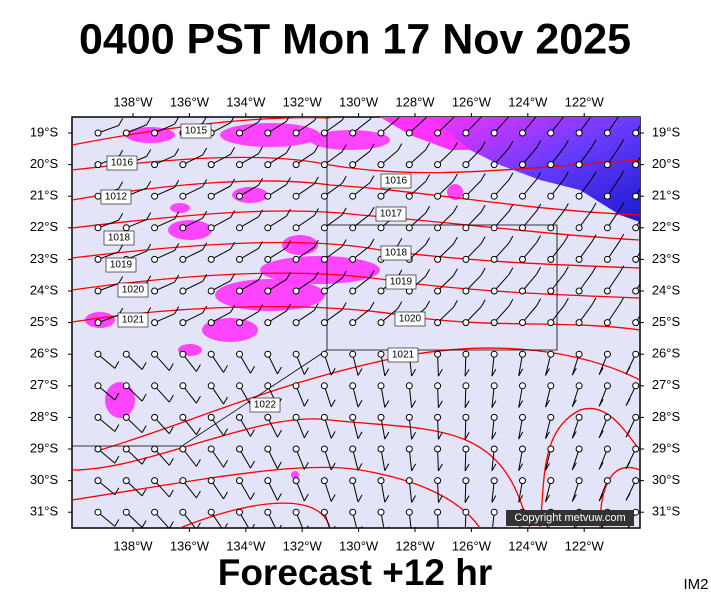 The width and height of the screenshot is (711, 600). What do you see at coordinates (44, 258) in the screenshot?
I see `lat-label: 23°S` at bounding box center [44, 258].